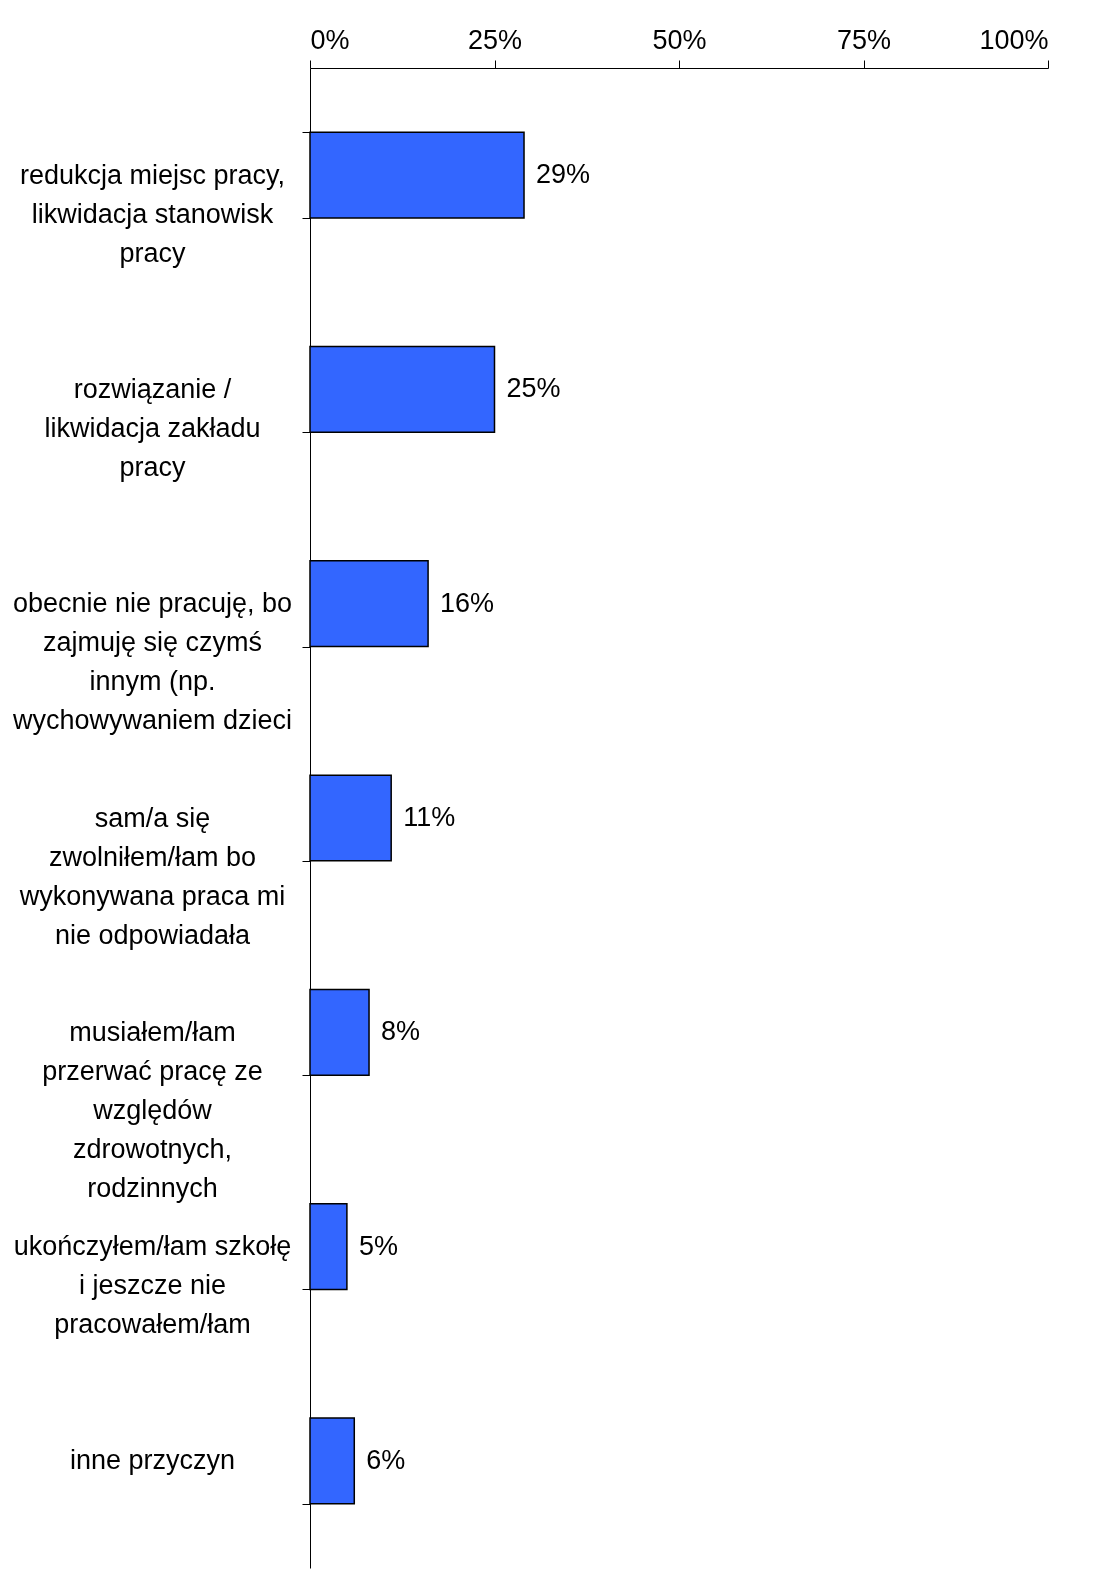 This screenshot has height=1582, width=1101. I want to click on x-tick-label: 25%, so click(495, 39).